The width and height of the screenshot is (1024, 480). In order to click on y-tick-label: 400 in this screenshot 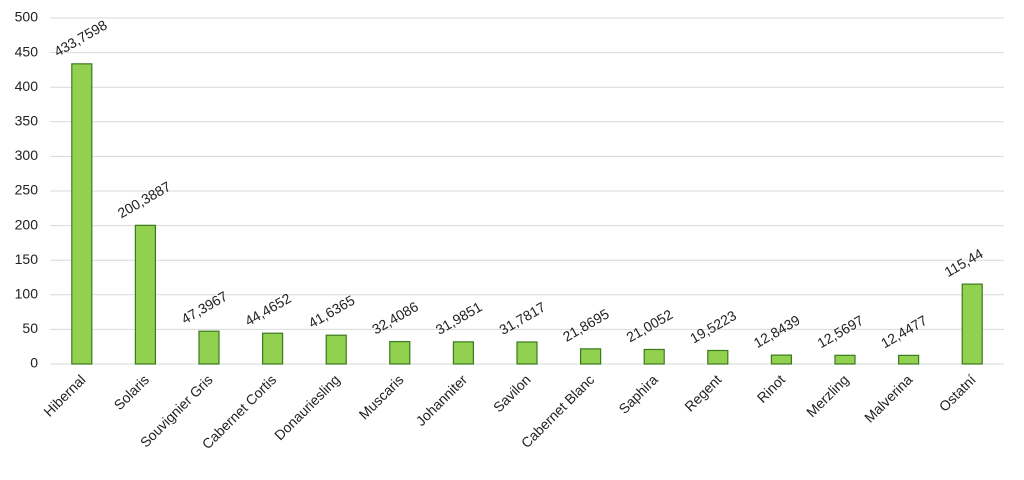, I will do `click(27, 86)`.